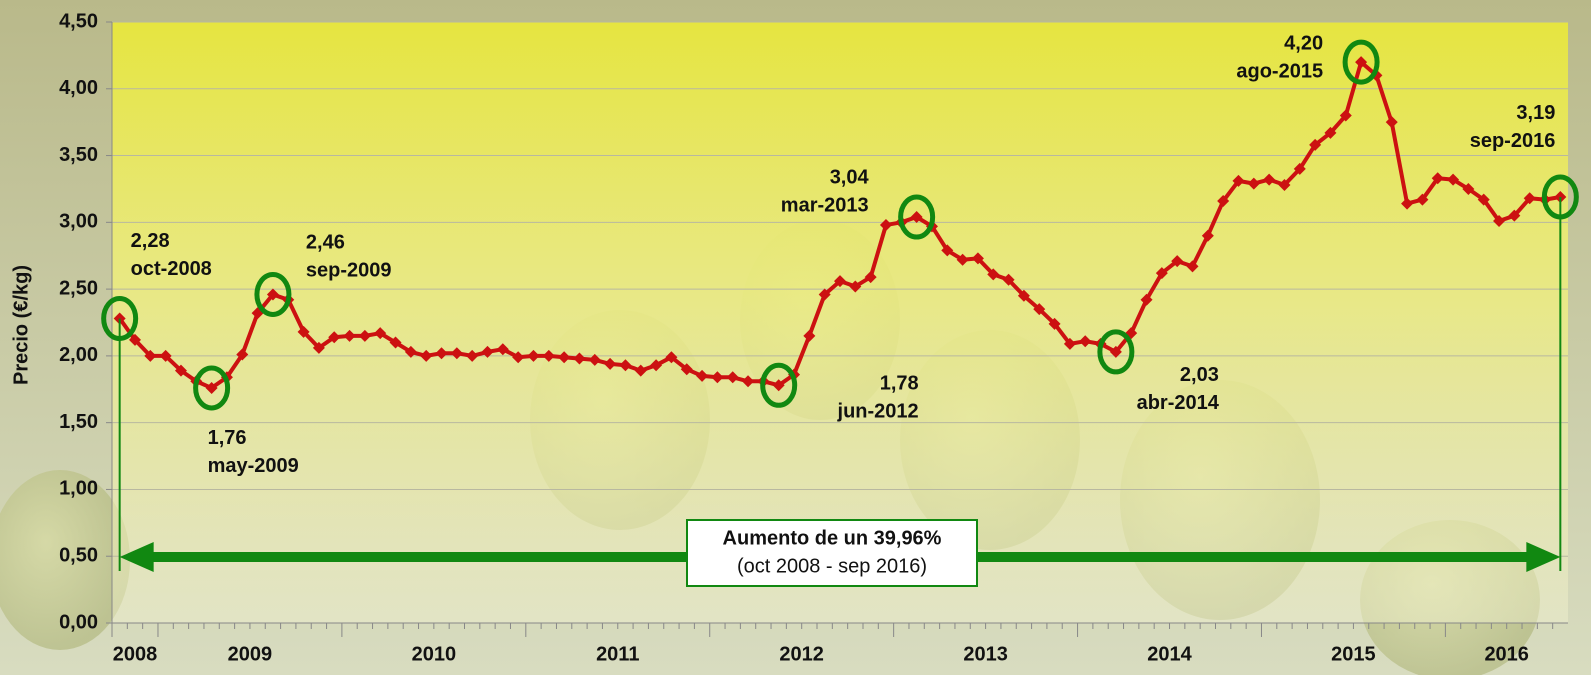 Image resolution: width=1591 pixels, height=675 pixels. What do you see at coordinates (78, 355) in the screenshot?
I see `y-tick-label: 2,00` at bounding box center [78, 355].